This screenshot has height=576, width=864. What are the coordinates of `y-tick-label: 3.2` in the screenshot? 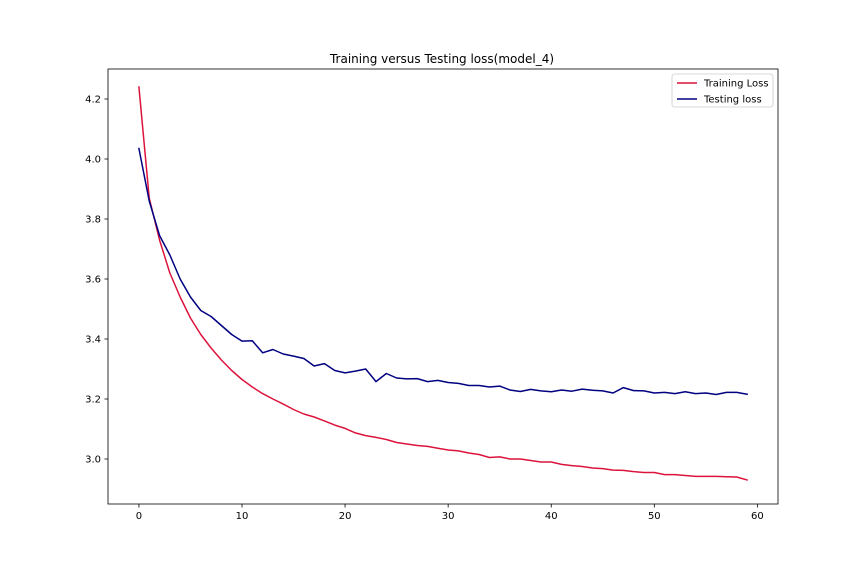 It's located at (93, 400).